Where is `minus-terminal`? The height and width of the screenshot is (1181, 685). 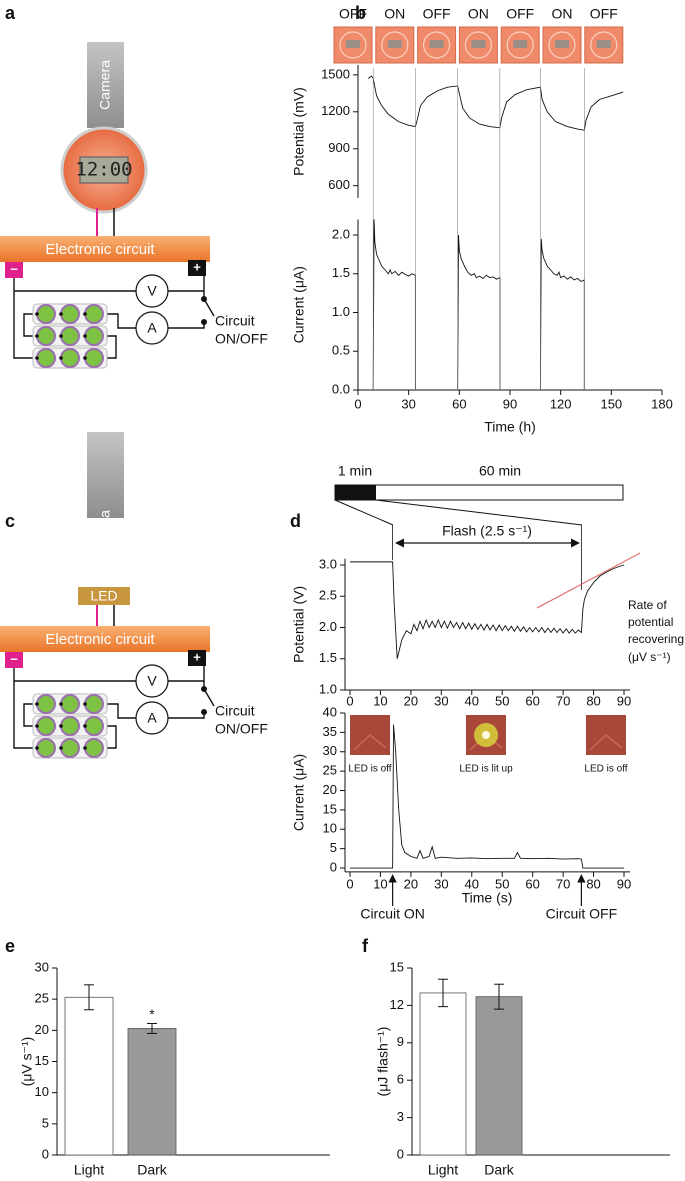 minus-terminal is located at coordinates (14, 270).